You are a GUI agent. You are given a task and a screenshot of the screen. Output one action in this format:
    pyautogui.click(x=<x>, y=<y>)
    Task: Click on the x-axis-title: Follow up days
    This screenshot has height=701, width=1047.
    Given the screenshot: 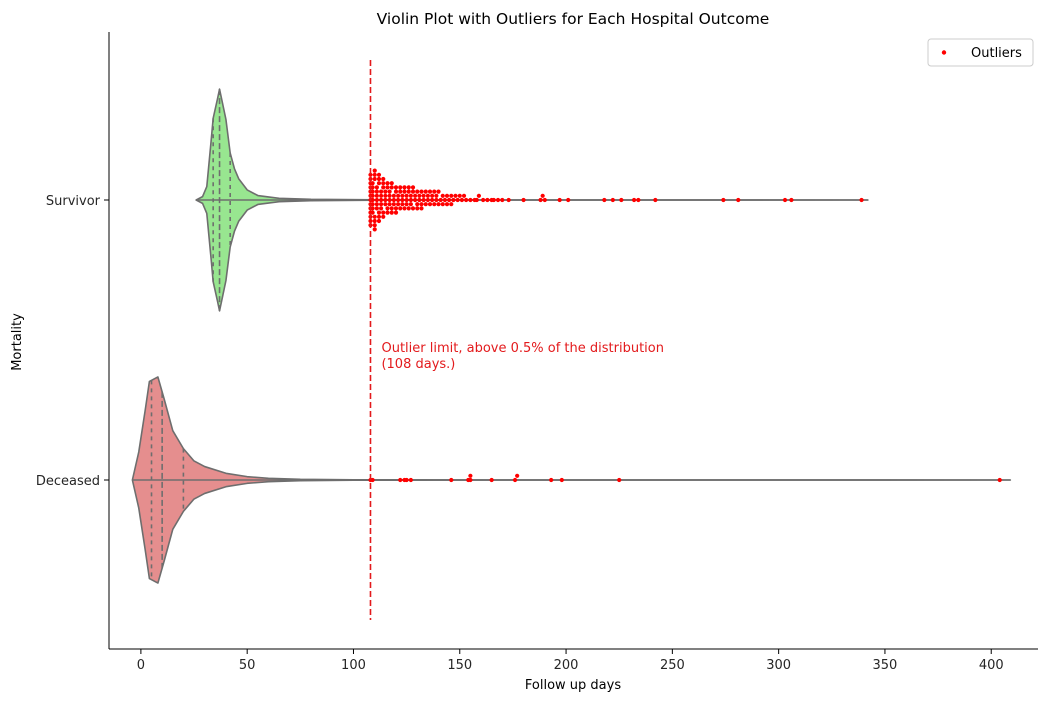 What is the action you would take?
    pyautogui.click(x=573, y=685)
    